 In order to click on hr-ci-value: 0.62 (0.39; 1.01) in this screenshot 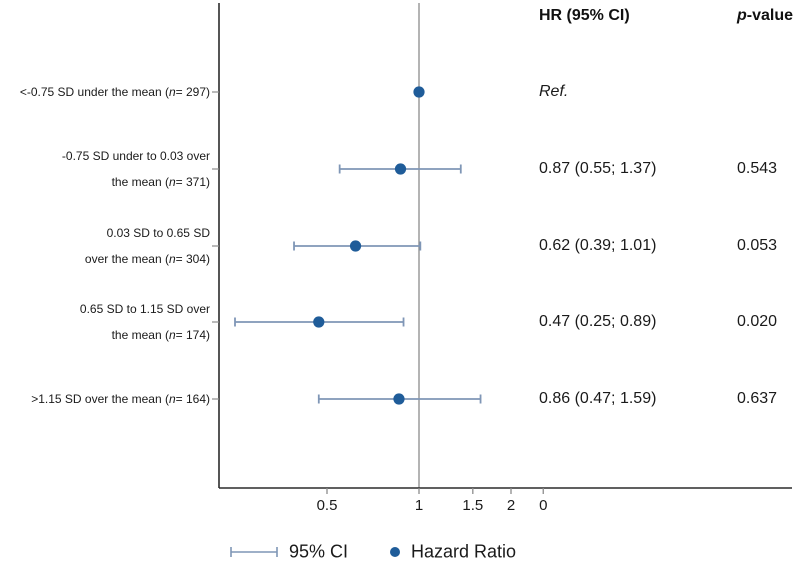, I will do `click(598, 245)`.